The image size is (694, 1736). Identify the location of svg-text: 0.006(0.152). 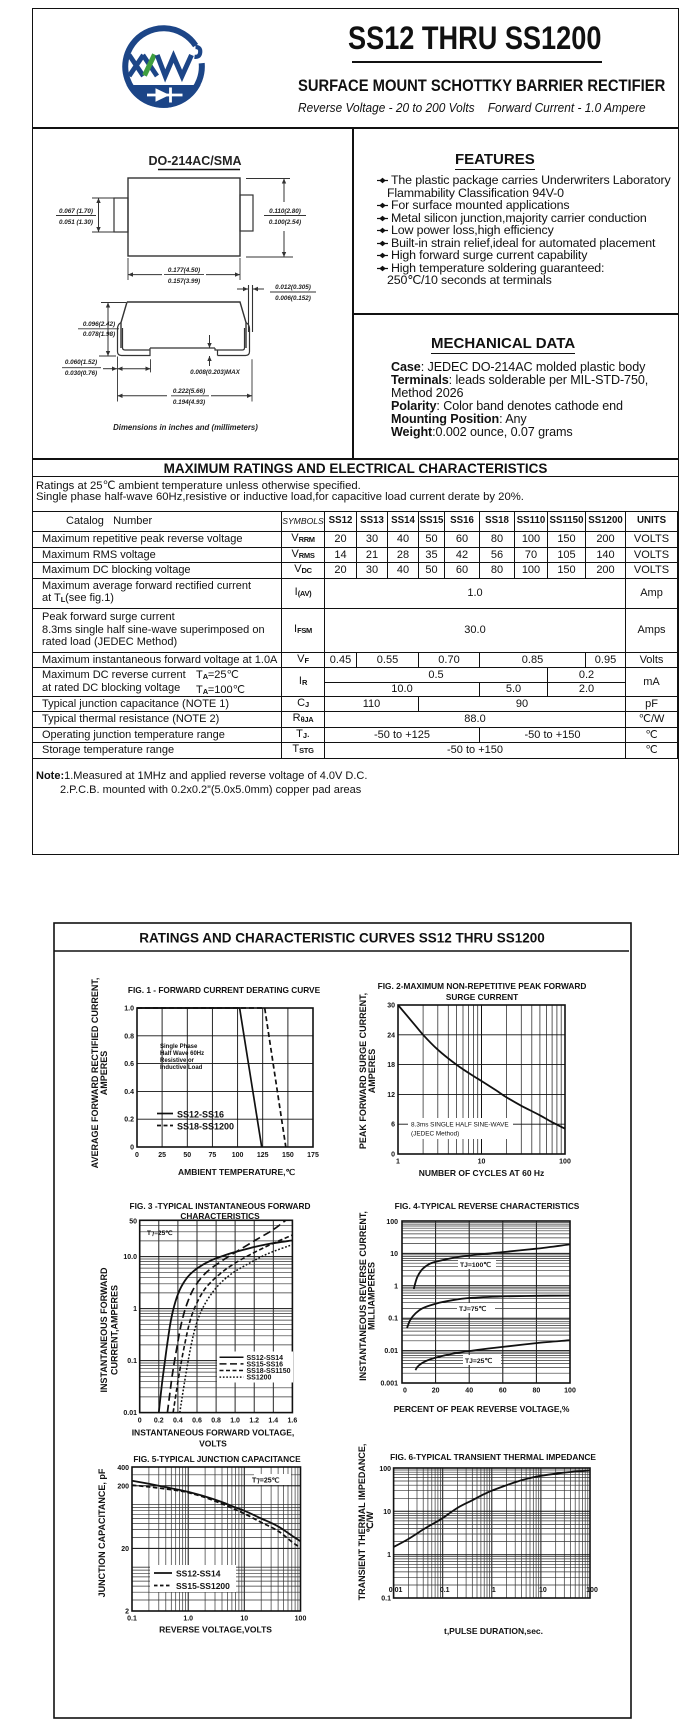
(293, 298).